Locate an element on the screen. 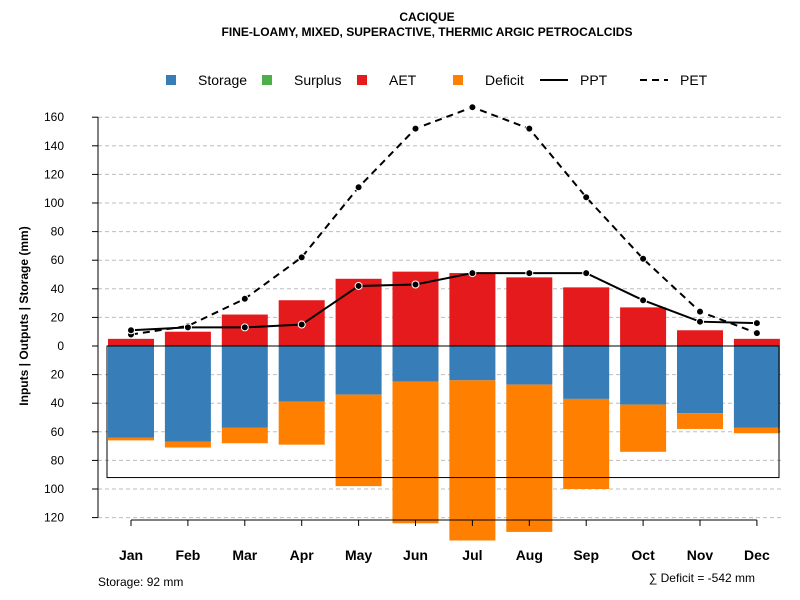 Image resolution: width=800 pixels, height=600 pixels. legend-label-ppt: PPT is located at coordinates (594, 80).